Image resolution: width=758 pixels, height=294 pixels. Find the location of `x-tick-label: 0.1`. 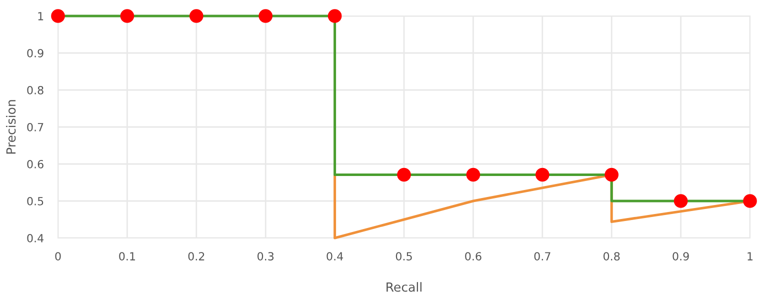

x-tick-label: 0.1 is located at coordinates (127, 256).